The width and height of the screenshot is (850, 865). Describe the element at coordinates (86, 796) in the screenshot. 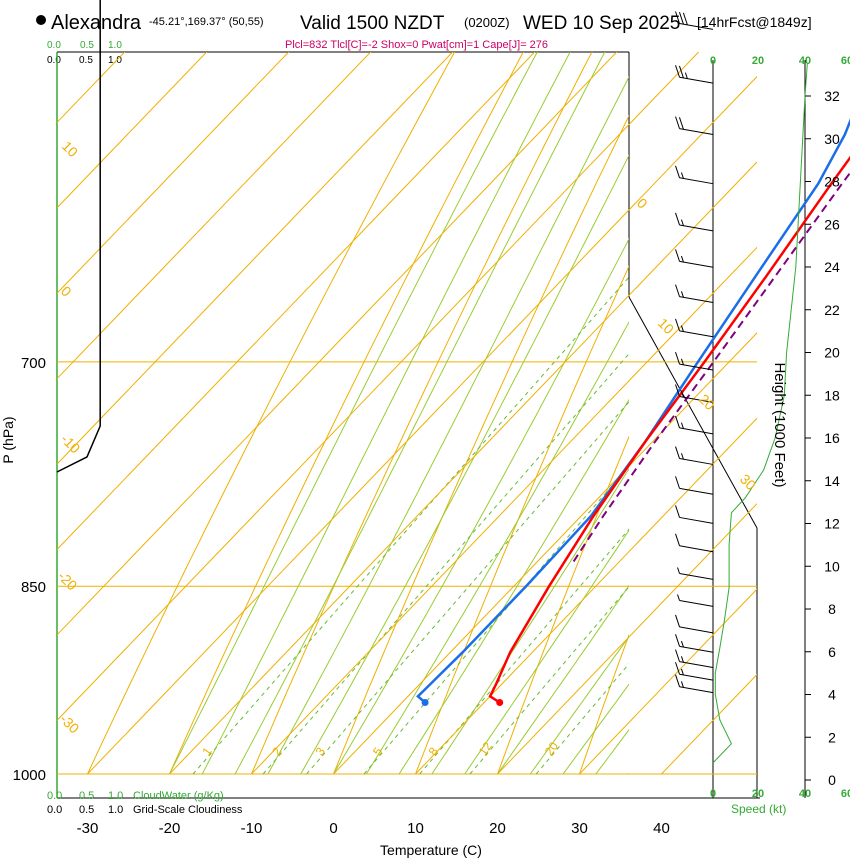

I see `cloudwater-tick-bottom-1: 0.5` at that location.